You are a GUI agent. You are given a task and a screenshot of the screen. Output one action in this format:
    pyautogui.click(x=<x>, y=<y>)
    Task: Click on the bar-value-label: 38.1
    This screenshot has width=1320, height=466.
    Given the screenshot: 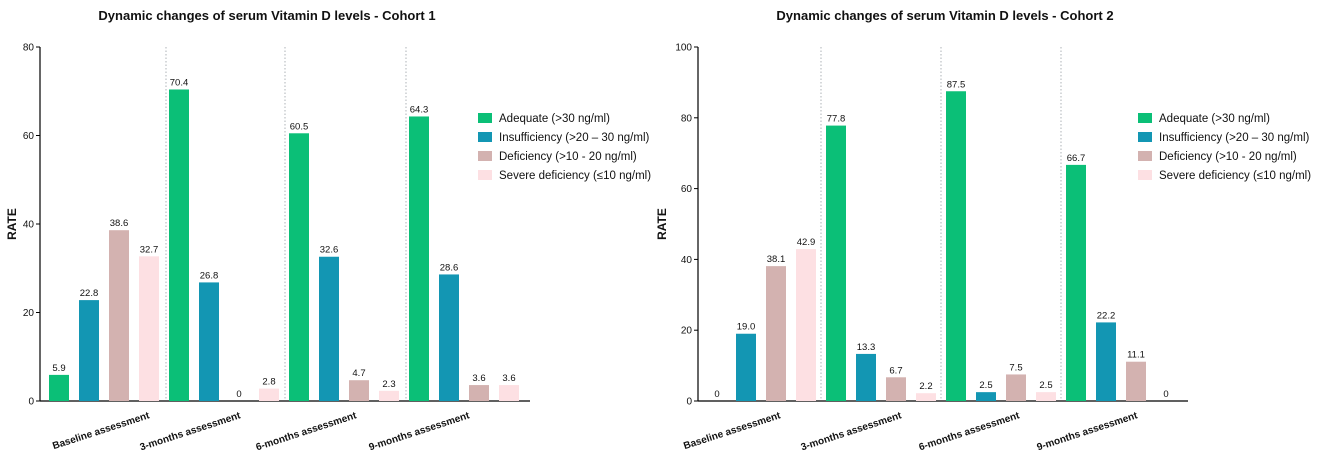 What is the action you would take?
    pyautogui.click(x=776, y=259)
    